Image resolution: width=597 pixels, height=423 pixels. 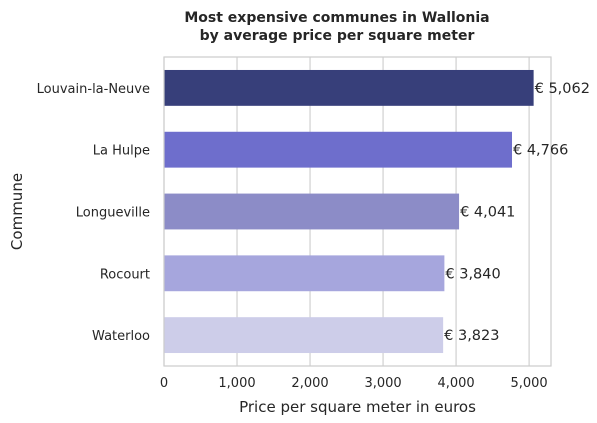 I want to click on y-tick-label: Waterloo, so click(x=121, y=336).